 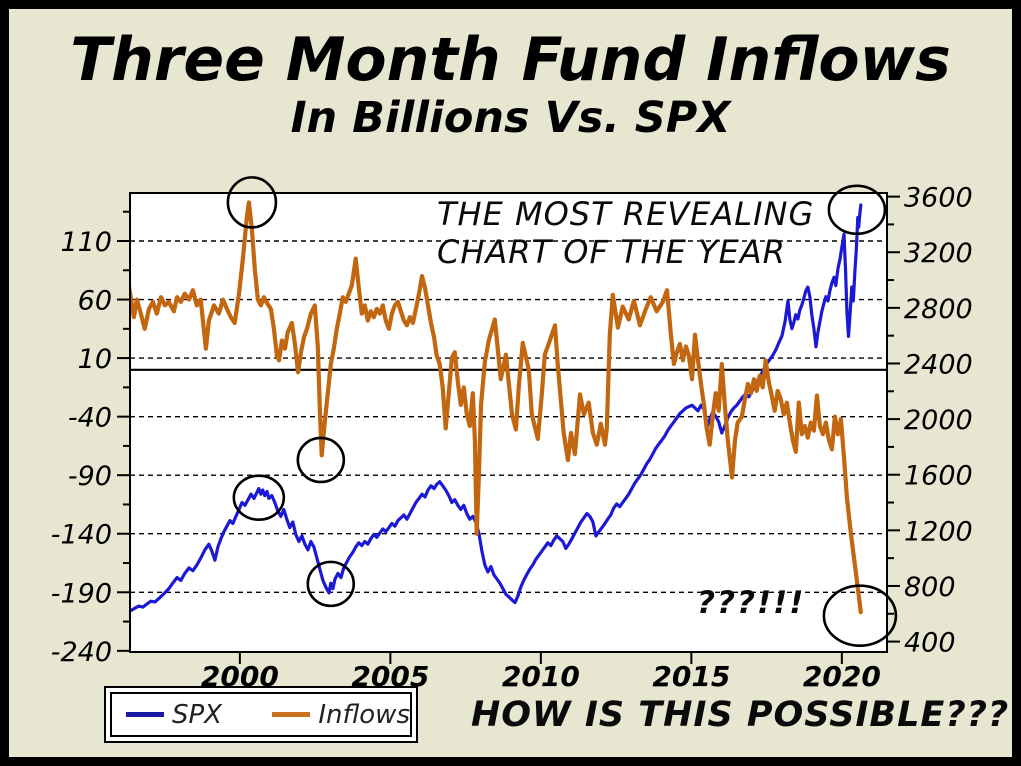 What do you see at coordinates (938, 253) in the screenshot?
I see `right-axis-tick-label: 3200` at bounding box center [938, 253].